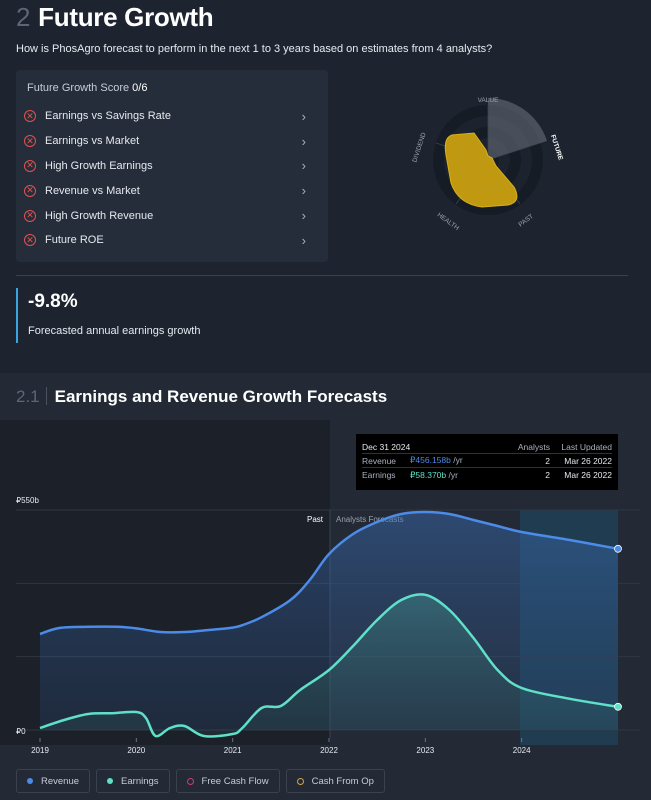 This screenshot has width=651, height=800. Describe the element at coordinates (488, 100) in the screenshot. I see `axis-label-value: VALUE` at that location.